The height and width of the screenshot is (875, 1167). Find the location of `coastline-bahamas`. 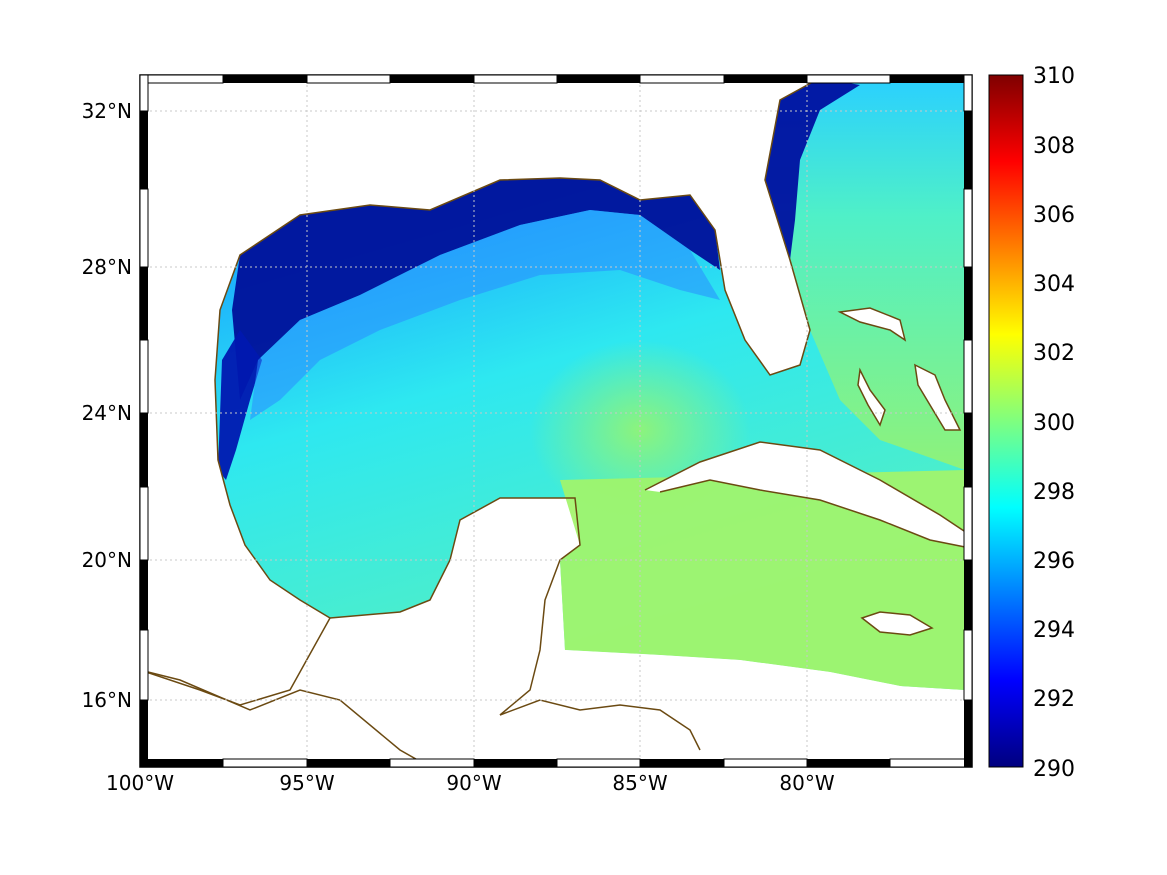

coastline-bahamas is located at coordinates (899, 369).